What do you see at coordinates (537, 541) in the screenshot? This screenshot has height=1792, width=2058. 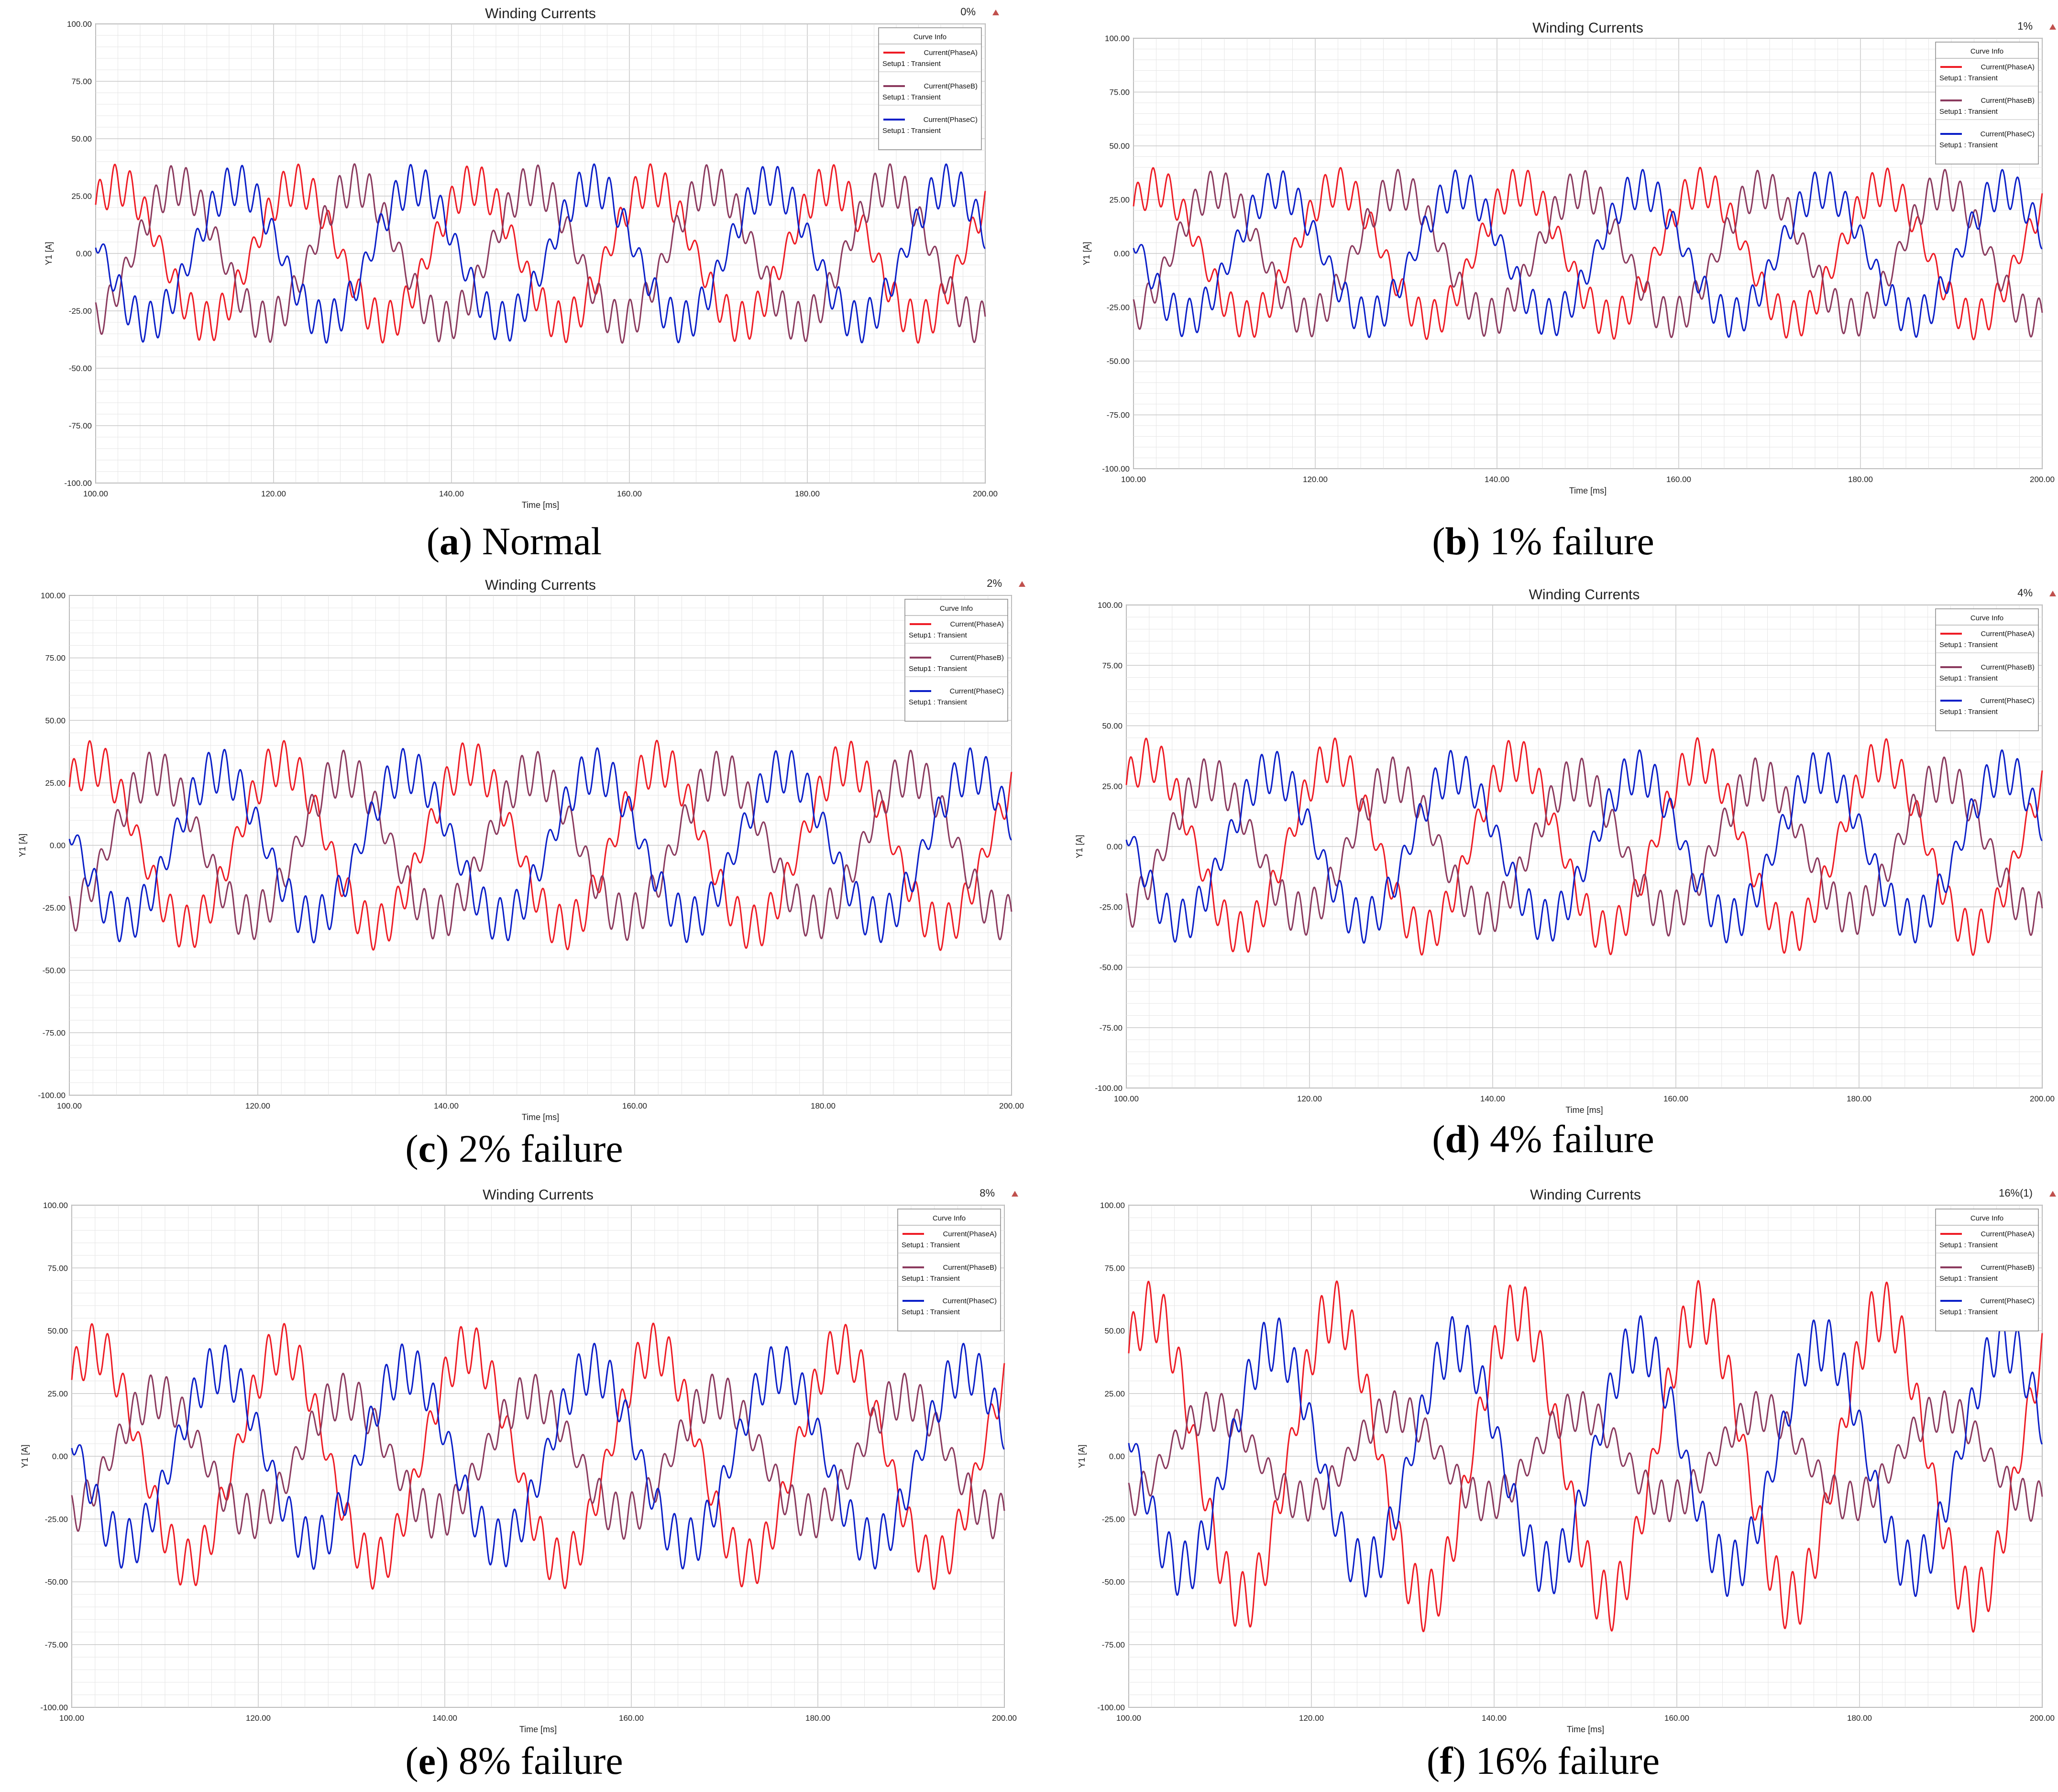 I see `caption-text: Normal` at bounding box center [537, 541].